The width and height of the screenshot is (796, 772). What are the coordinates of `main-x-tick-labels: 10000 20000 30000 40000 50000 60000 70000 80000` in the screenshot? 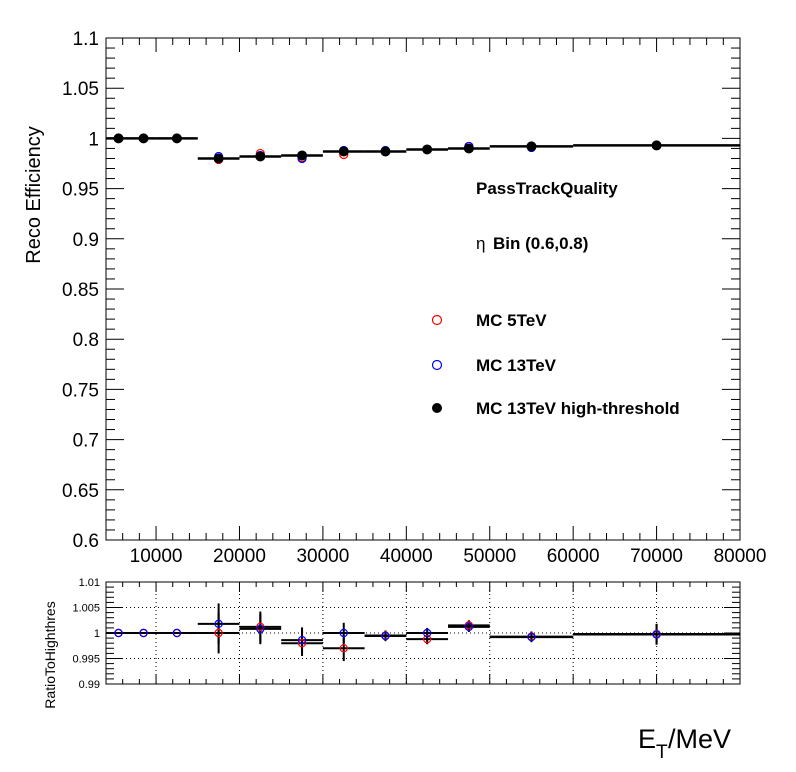 It's located at (448, 556).